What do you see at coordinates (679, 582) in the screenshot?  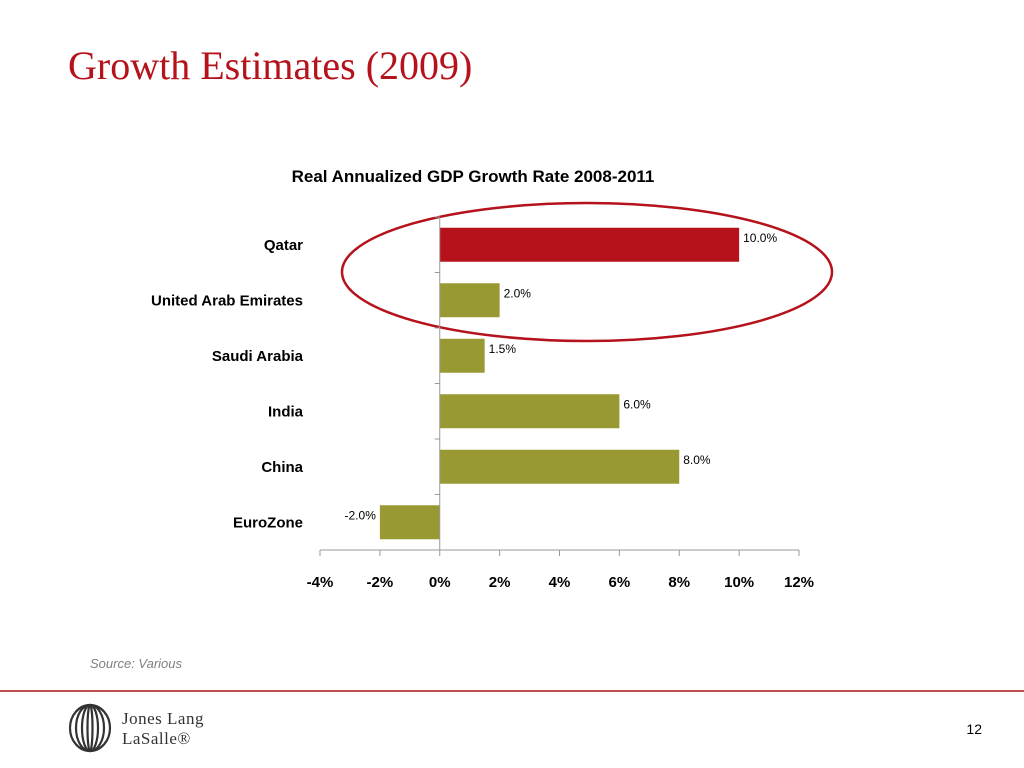 I see `x-tick-label: 8%` at bounding box center [679, 582].